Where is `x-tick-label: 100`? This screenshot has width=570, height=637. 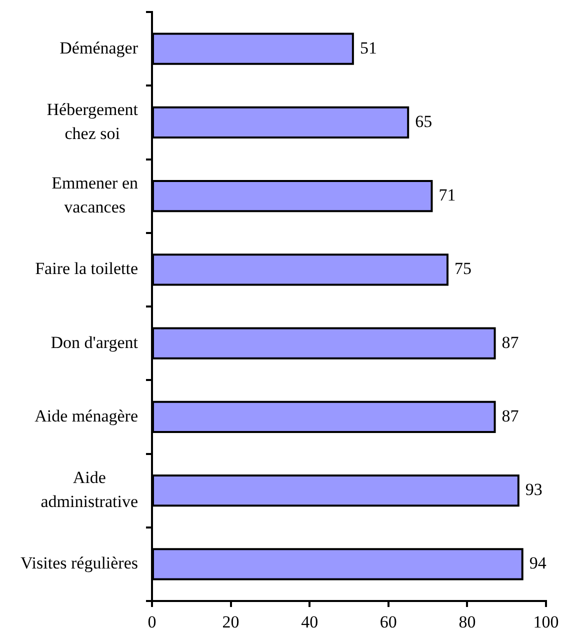 x-tick-label: 100 is located at coordinates (546, 622).